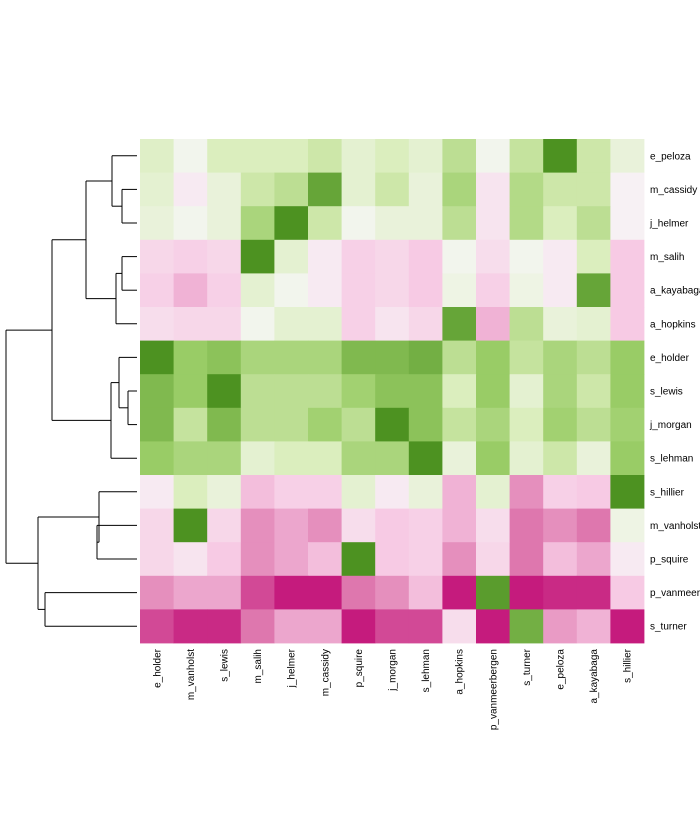 The width and height of the screenshot is (700, 830). What do you see at coordinates (225, 665) in the screenshot?
I see `column-label: s_lewis` at bounding box center [225, 665].